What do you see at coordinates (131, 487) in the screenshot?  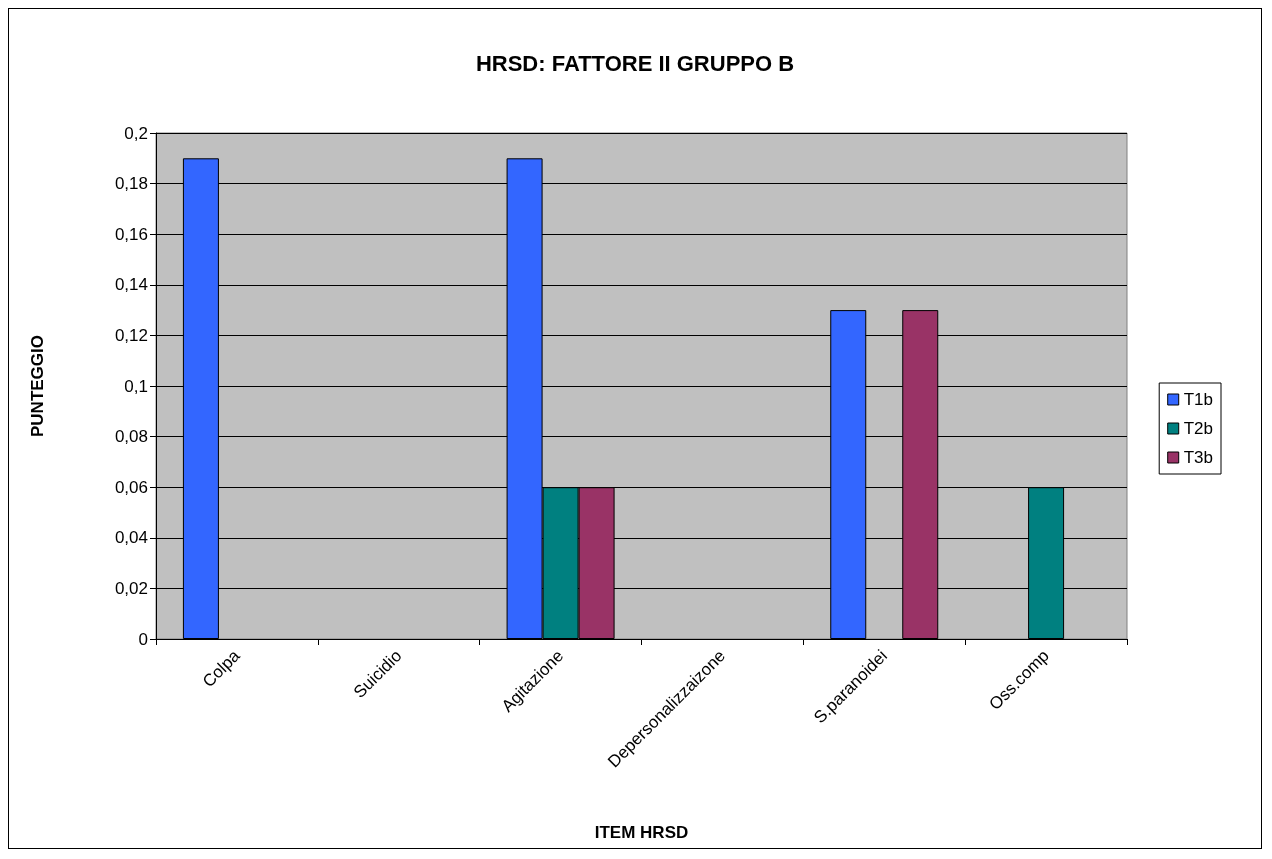 I see `y-tick-label: 0,06` at bounding box center [131, 487].